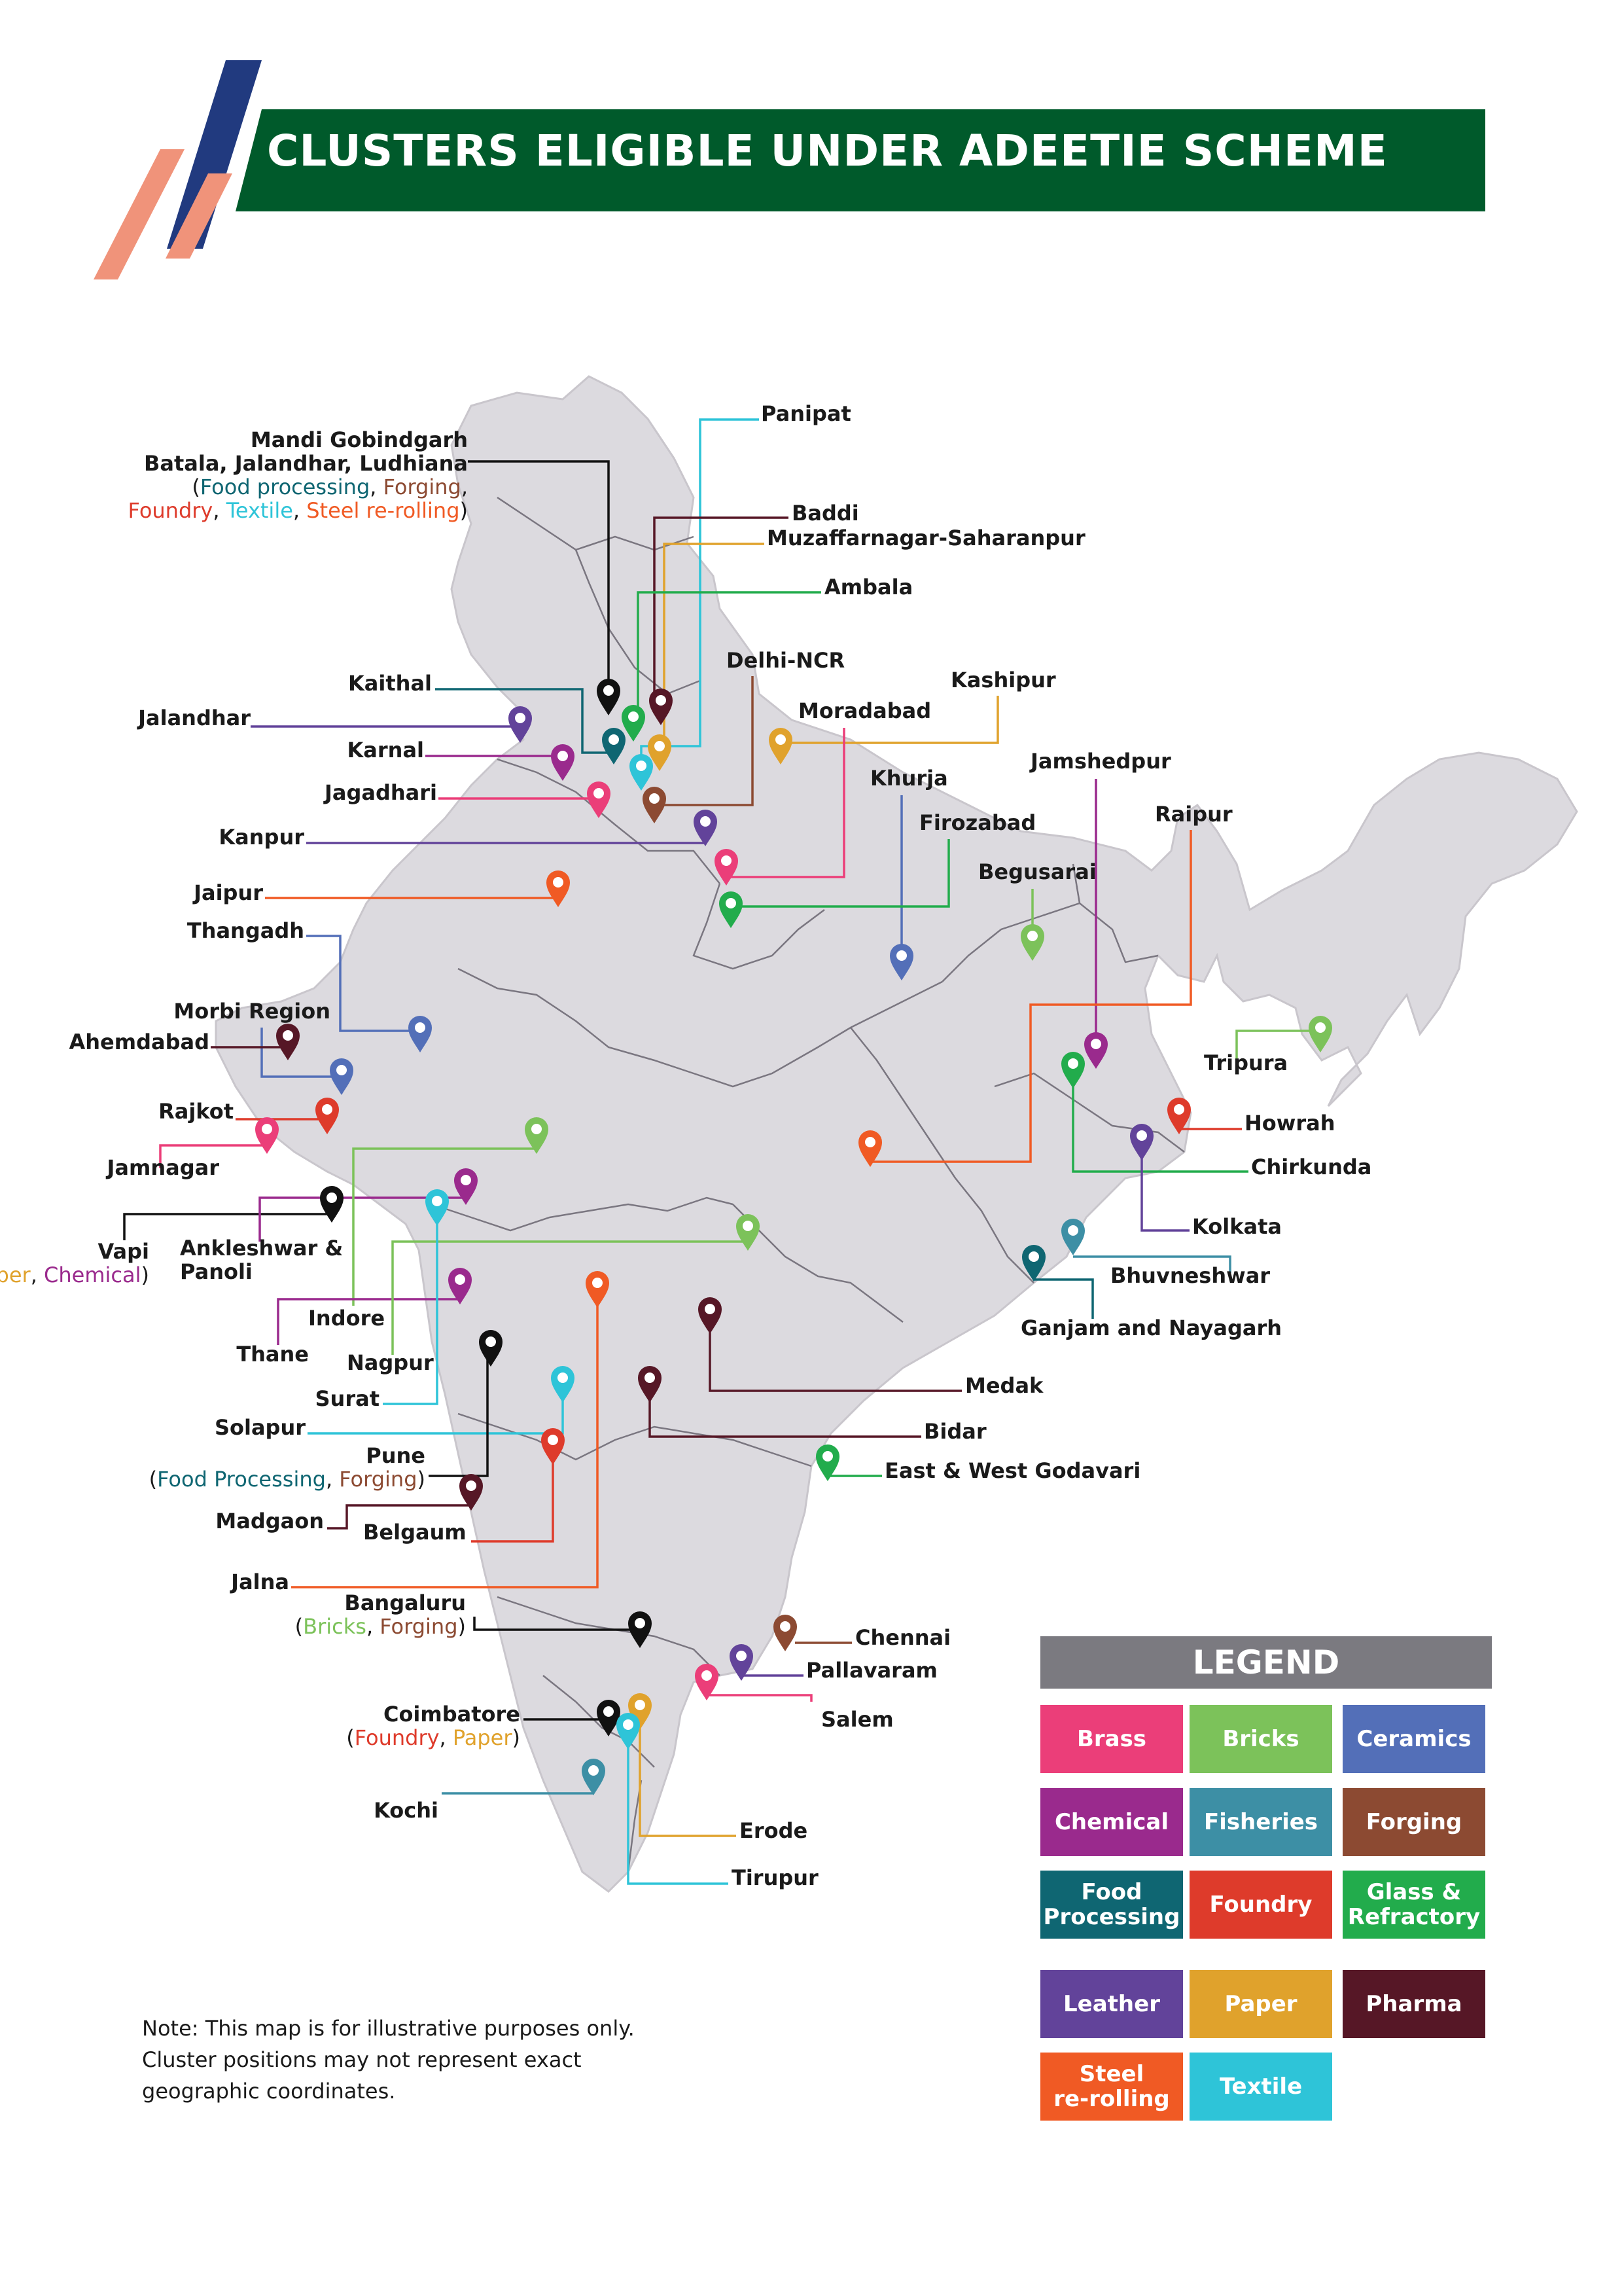 The width and height of the screenshot is (1624, 2296). What do you see at coordinates (641, 766) in the screenshot?
I see `panipat-pin-center` at bounding box center [641, 766].